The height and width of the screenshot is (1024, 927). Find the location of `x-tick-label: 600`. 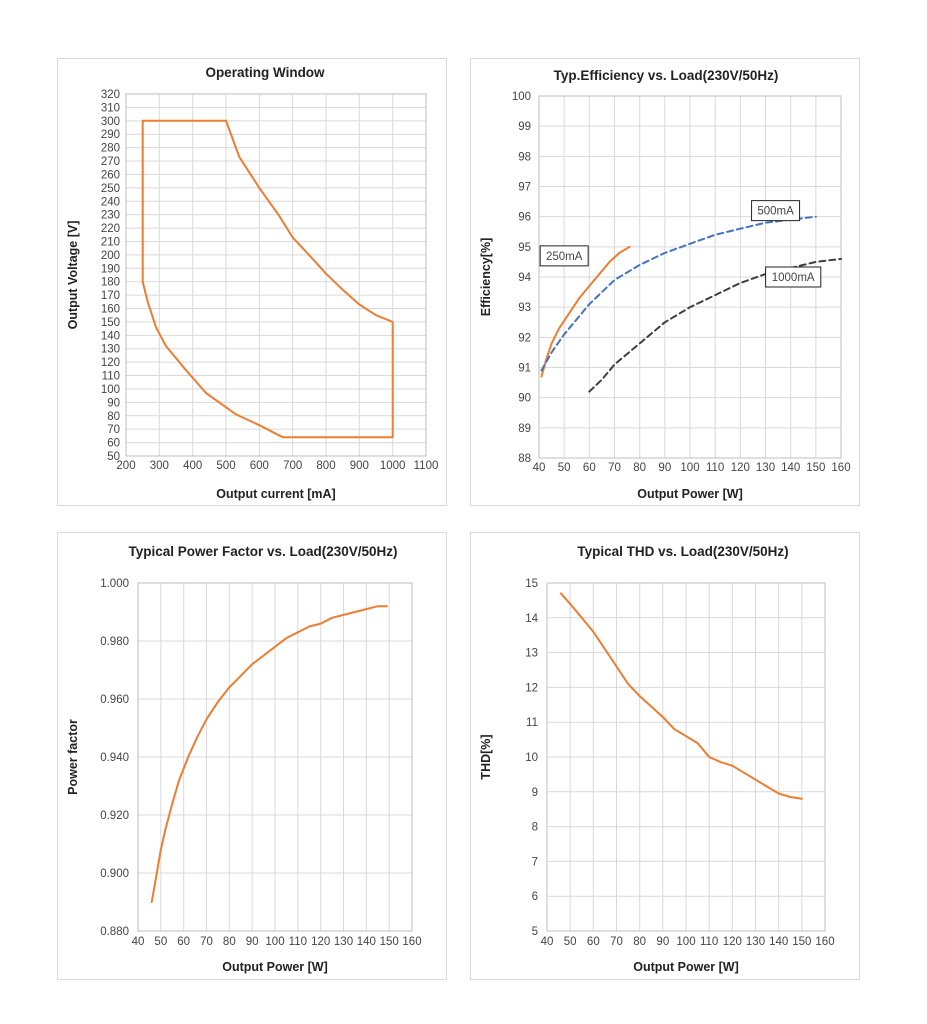

x-tick-label: 600 is located at coordinates (259, 466).